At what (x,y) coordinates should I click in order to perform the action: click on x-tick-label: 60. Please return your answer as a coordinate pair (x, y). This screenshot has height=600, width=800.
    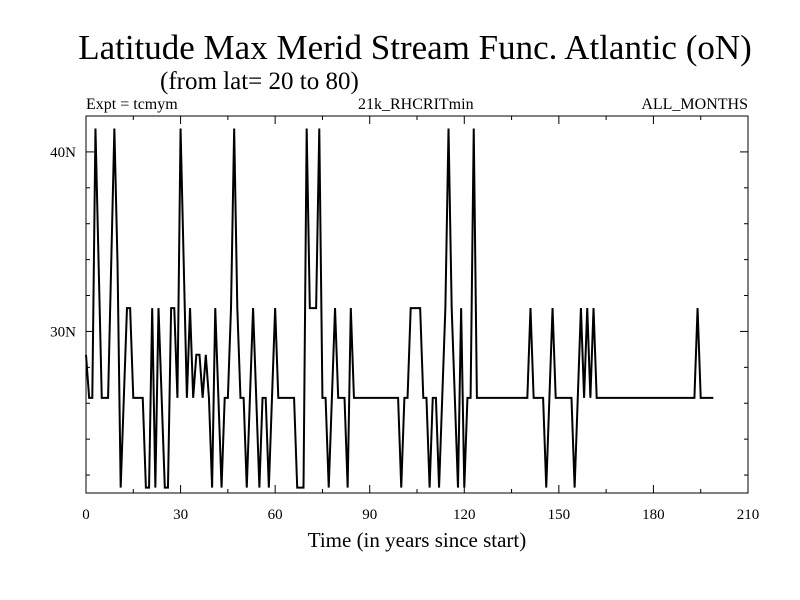
    Looking at the image, I should click on (275, 515).